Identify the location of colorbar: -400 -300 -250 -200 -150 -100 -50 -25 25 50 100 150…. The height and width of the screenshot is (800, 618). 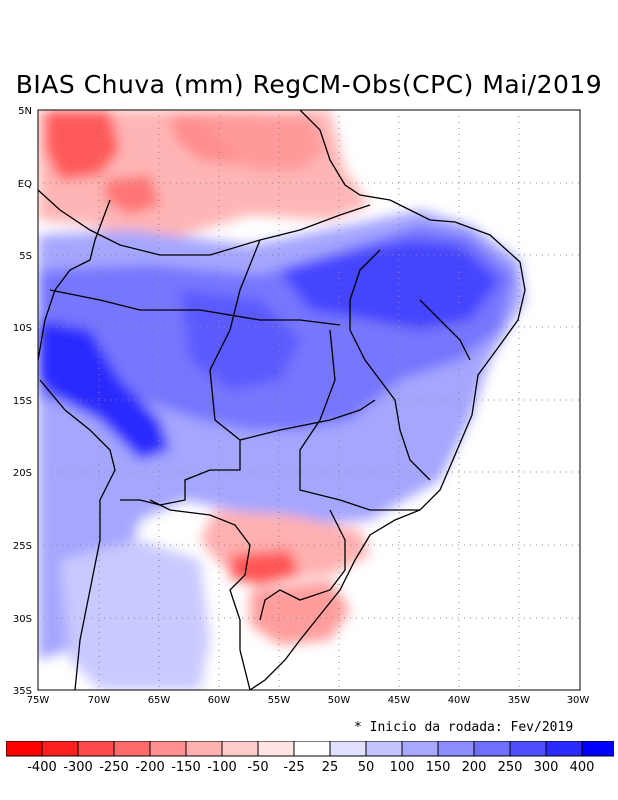
(310, 758).